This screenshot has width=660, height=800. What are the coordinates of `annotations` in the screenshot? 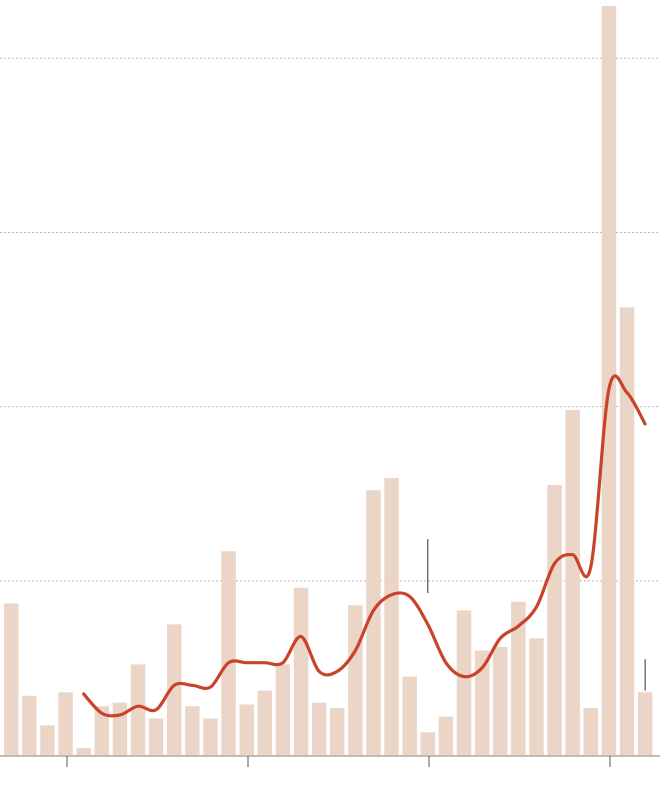 It's located at (536, 615).